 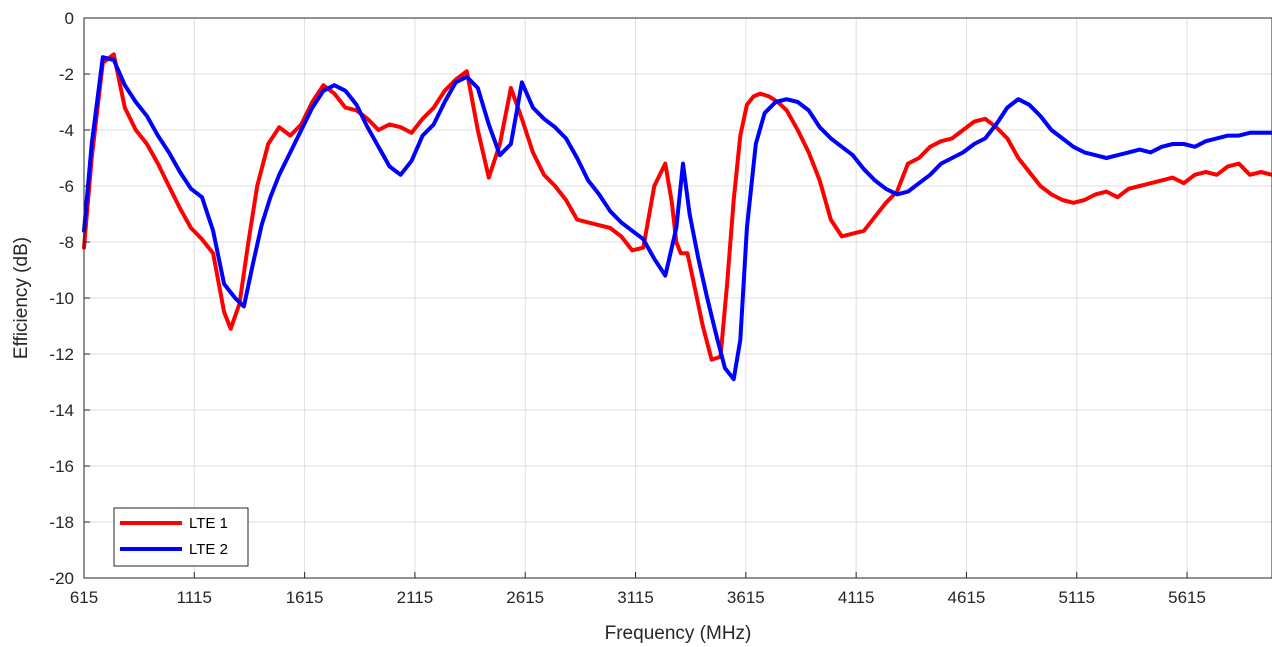 I want to click on legend: LTE 1 LTE 2, so click(x=181, y=537).